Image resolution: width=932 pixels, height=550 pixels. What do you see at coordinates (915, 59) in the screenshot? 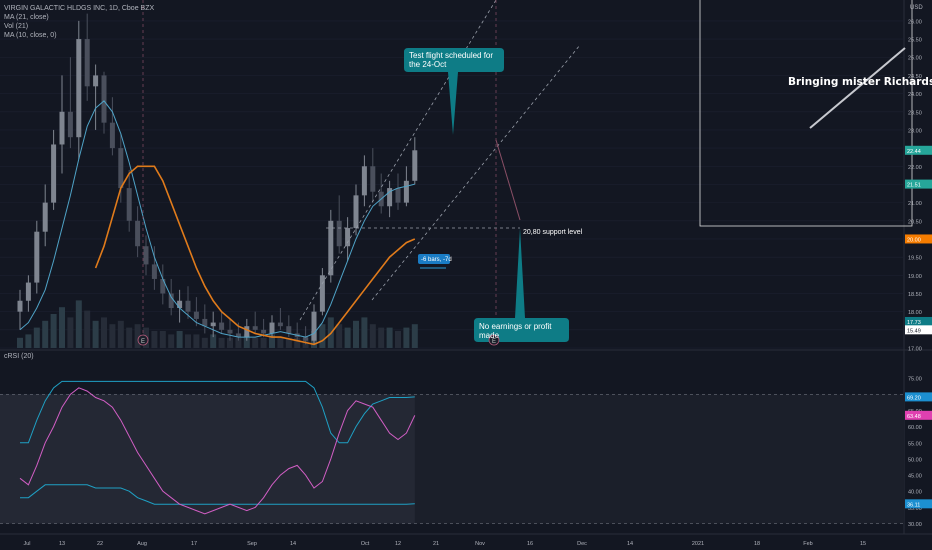
I see `price-tick-label: 25.00` at bounding box center [915, 59].